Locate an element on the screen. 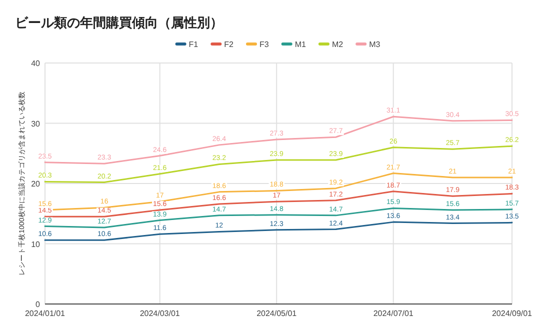 Image resolution: width=536 pixels, height=332 pixels. y-tick-label: 20 is located at coordinates (36, 184).